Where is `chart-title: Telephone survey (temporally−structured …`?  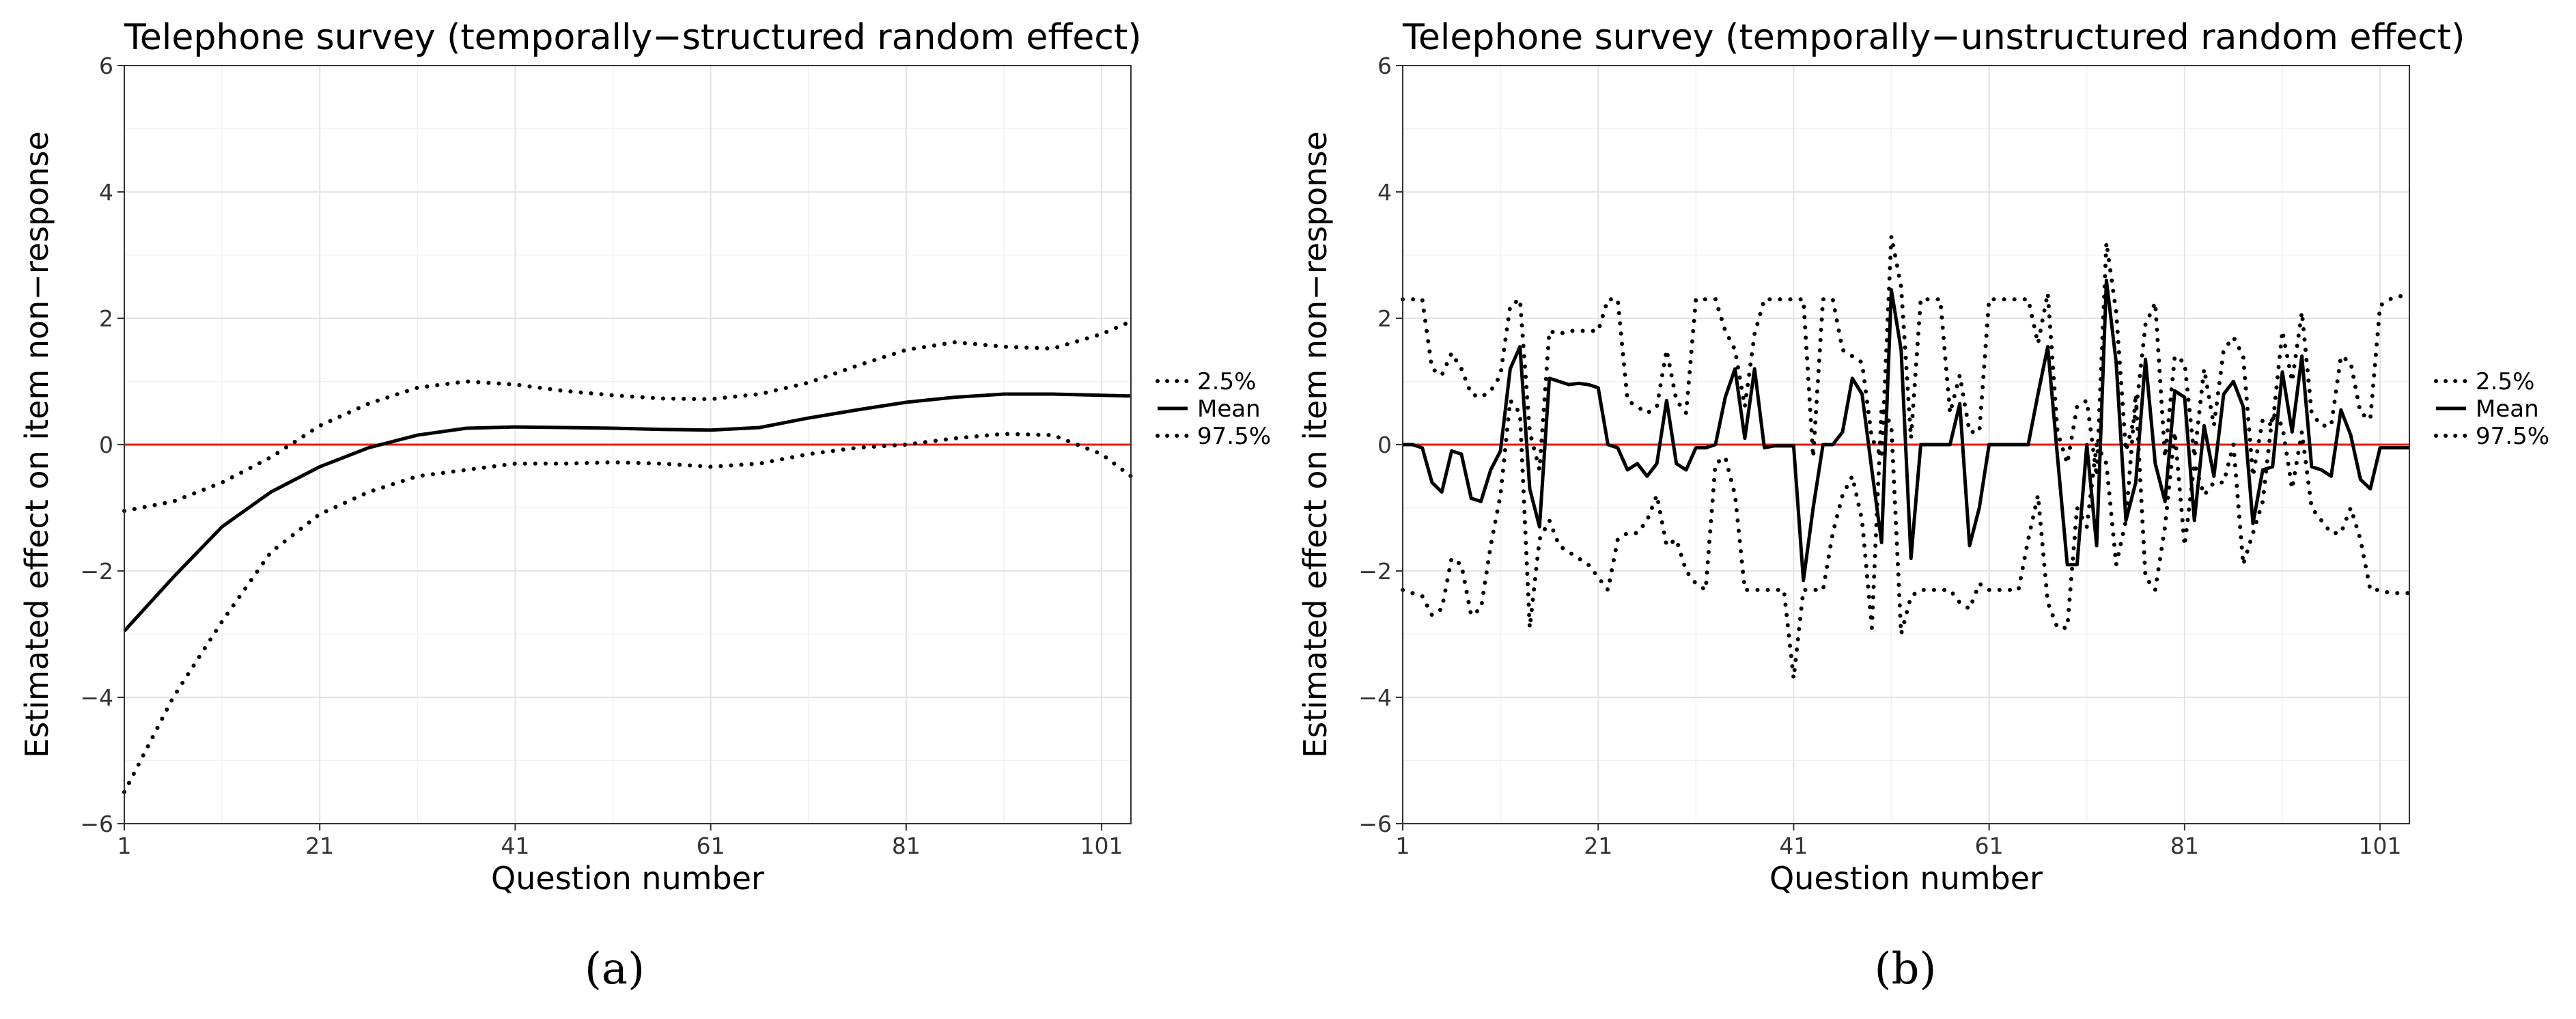 chart-title: Telephone survey (temporally−structured … is located at coordinates (633, 37).